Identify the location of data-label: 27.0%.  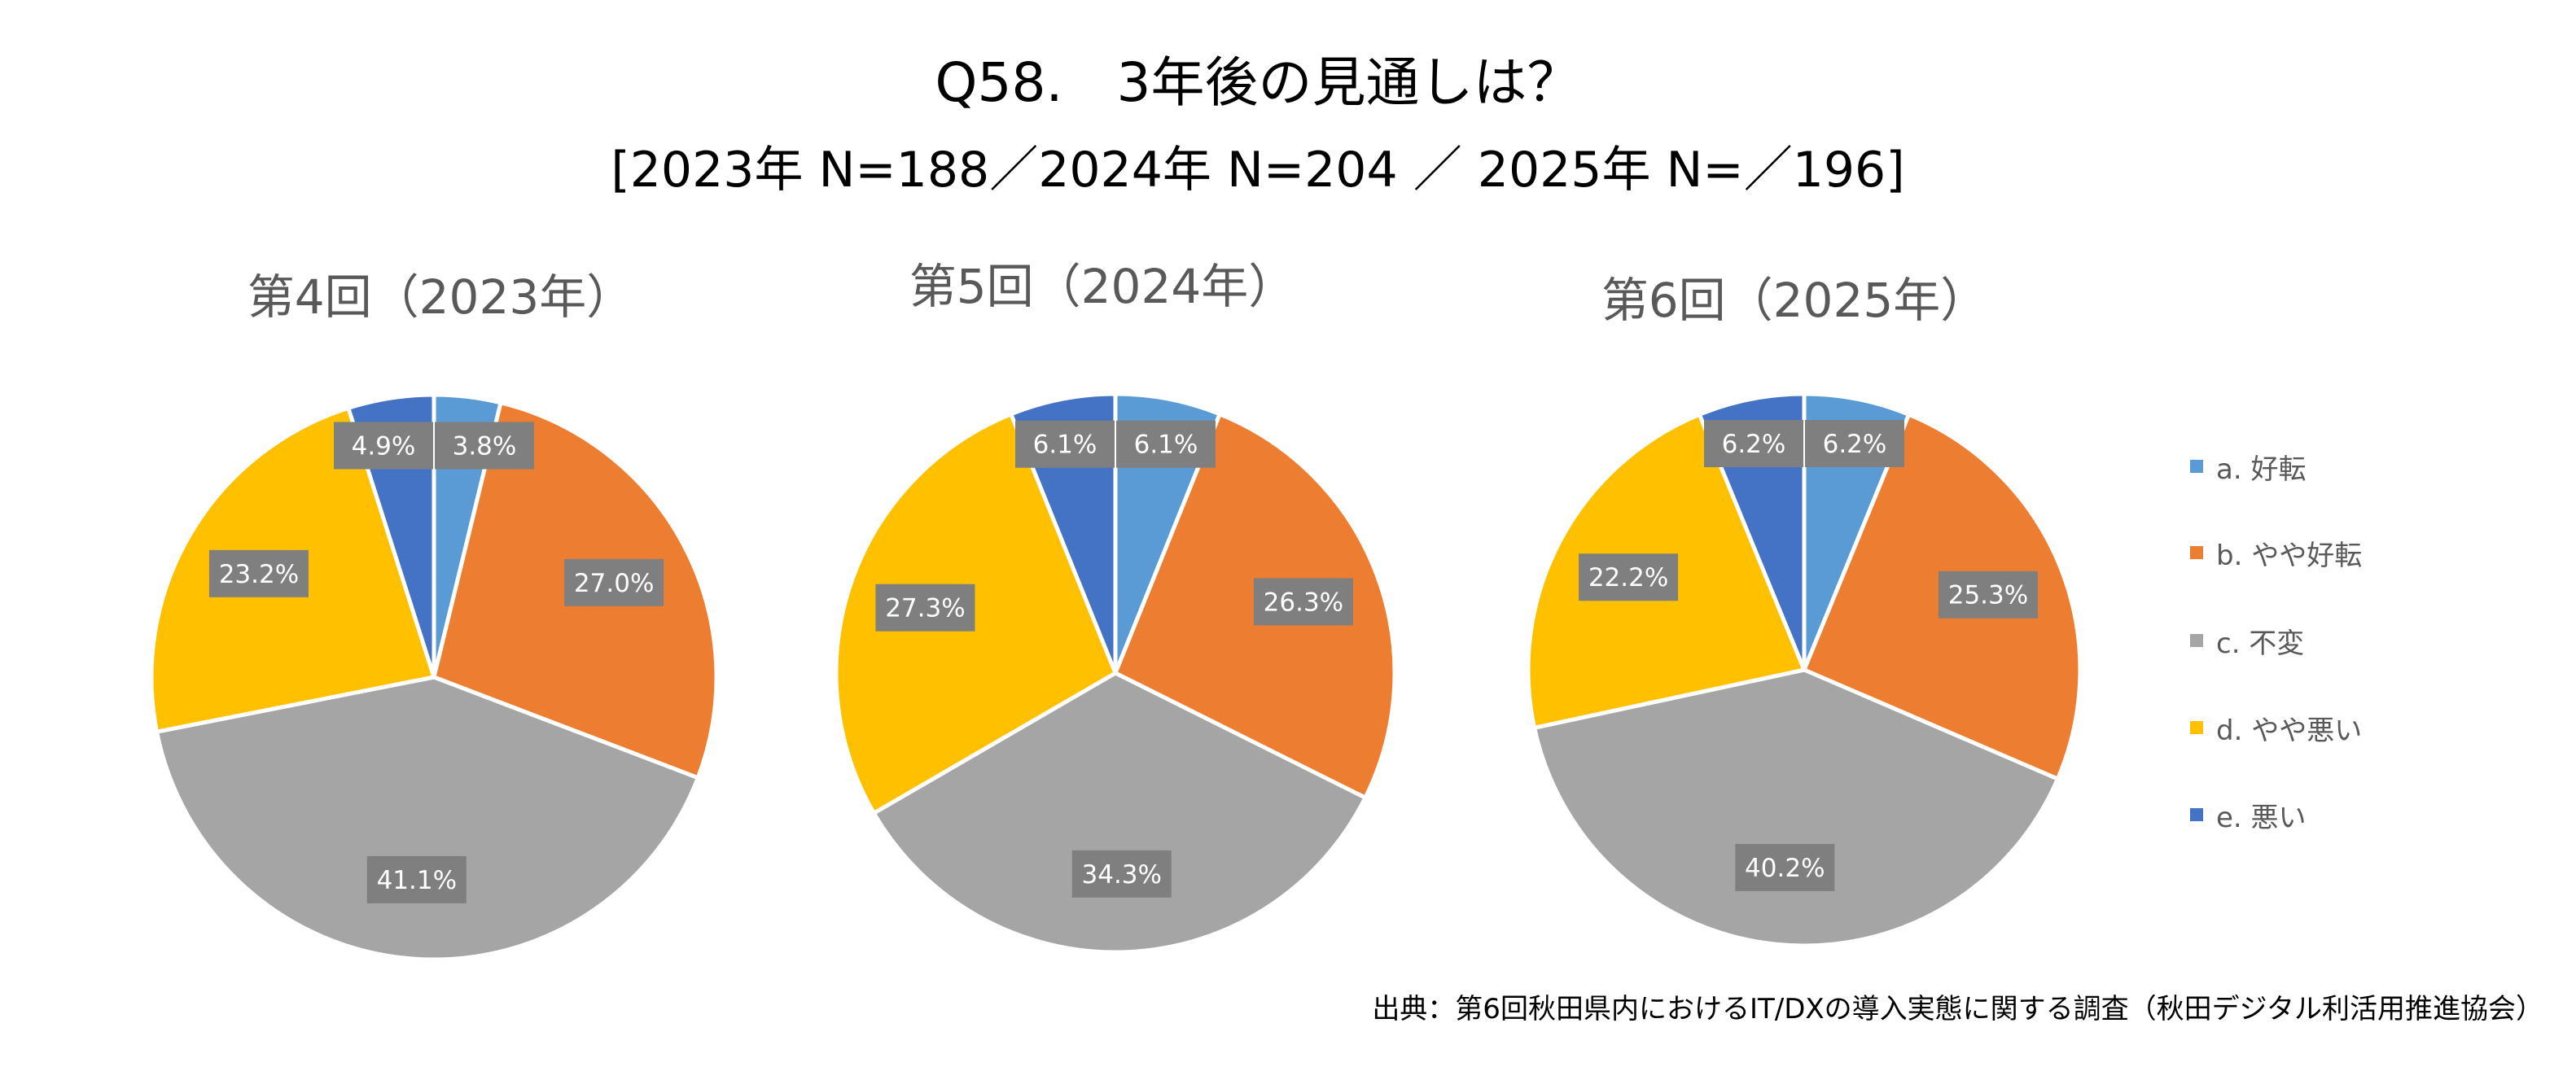
(614, 582).